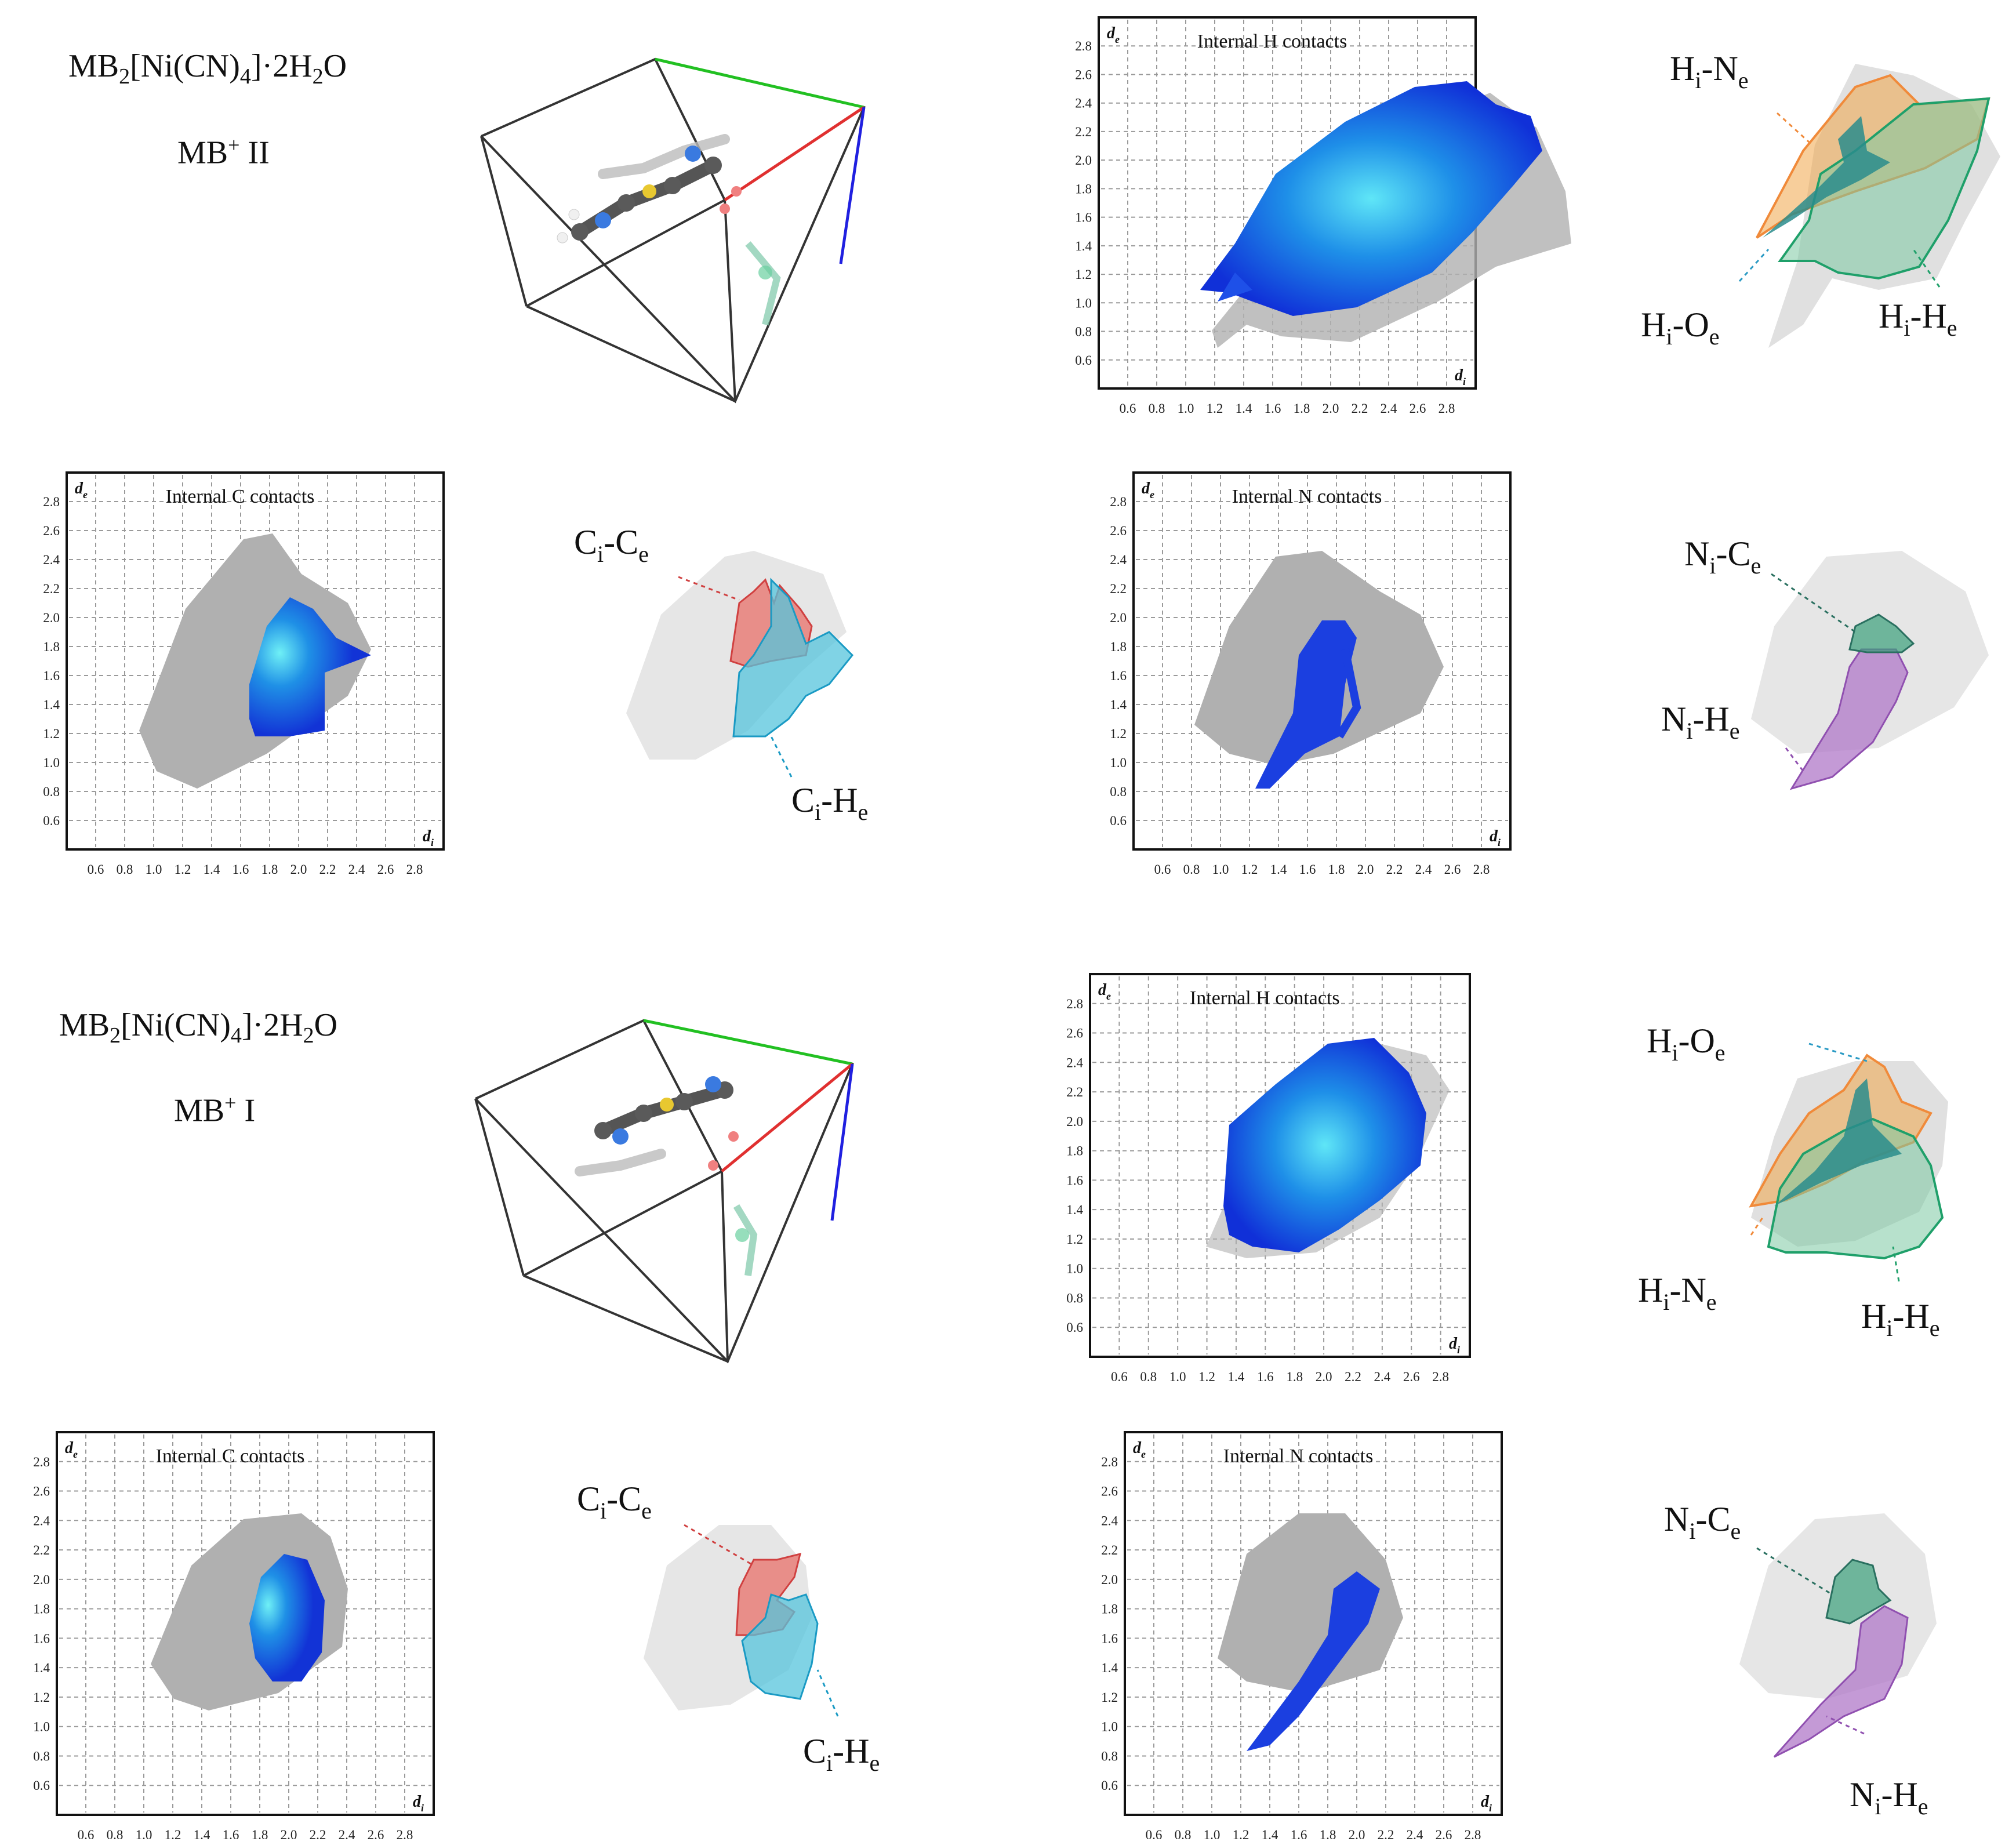  What do you see at coordinates (1709, 71) in the screenshot?
I see `label-hi-ne-row1: Hi-Ne` at bounding box center [1709, 71].